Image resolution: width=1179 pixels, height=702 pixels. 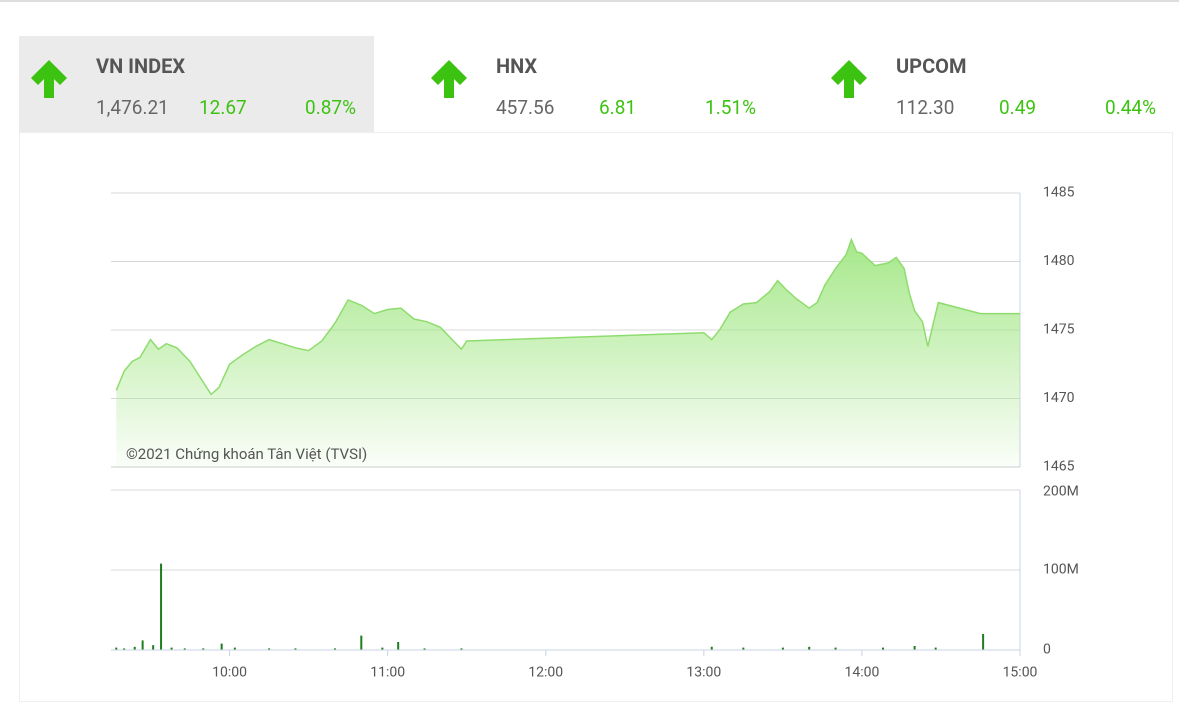 What do you see at coordinates (931, 66) in the screenshot?
I see `index-name: UPCOM` at bounding box center [931, 66].